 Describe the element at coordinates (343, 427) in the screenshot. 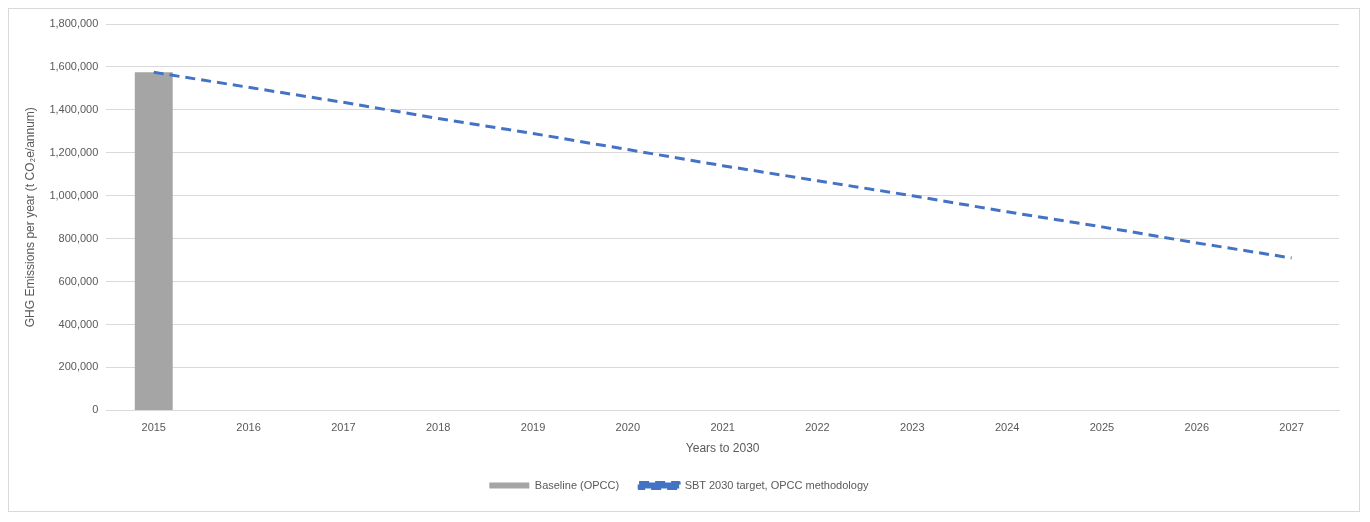

I see `x-tick-label: 2017` at that location.